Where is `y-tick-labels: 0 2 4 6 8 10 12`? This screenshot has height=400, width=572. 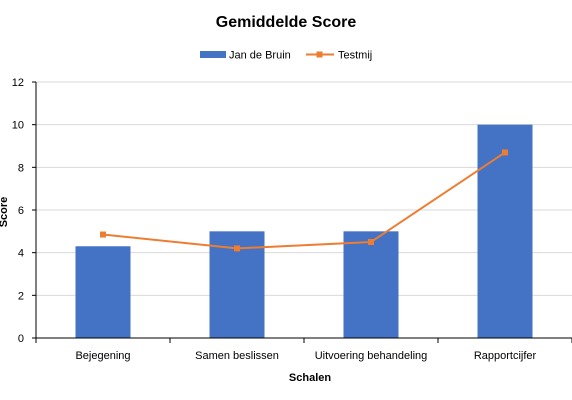 y-tick-labels: 0 2 4 6 8 10 12 is located at coordinates (18, 211).